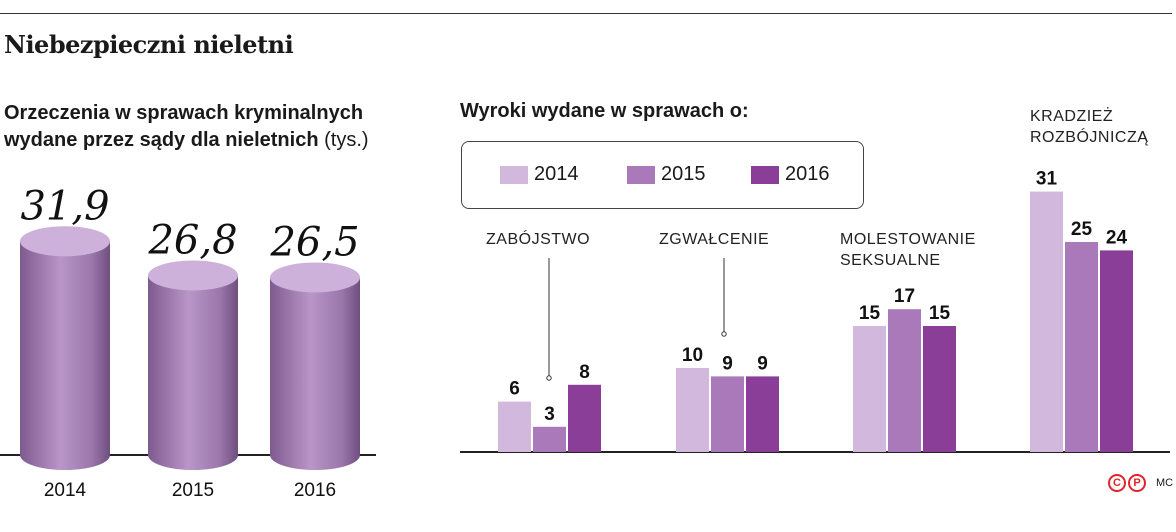 This screenshot has height=532, width=1176. What do you see at coordinates (727, 414) in the screenshot?
I see `bar-1-2015` at bounding box center [727, 414].